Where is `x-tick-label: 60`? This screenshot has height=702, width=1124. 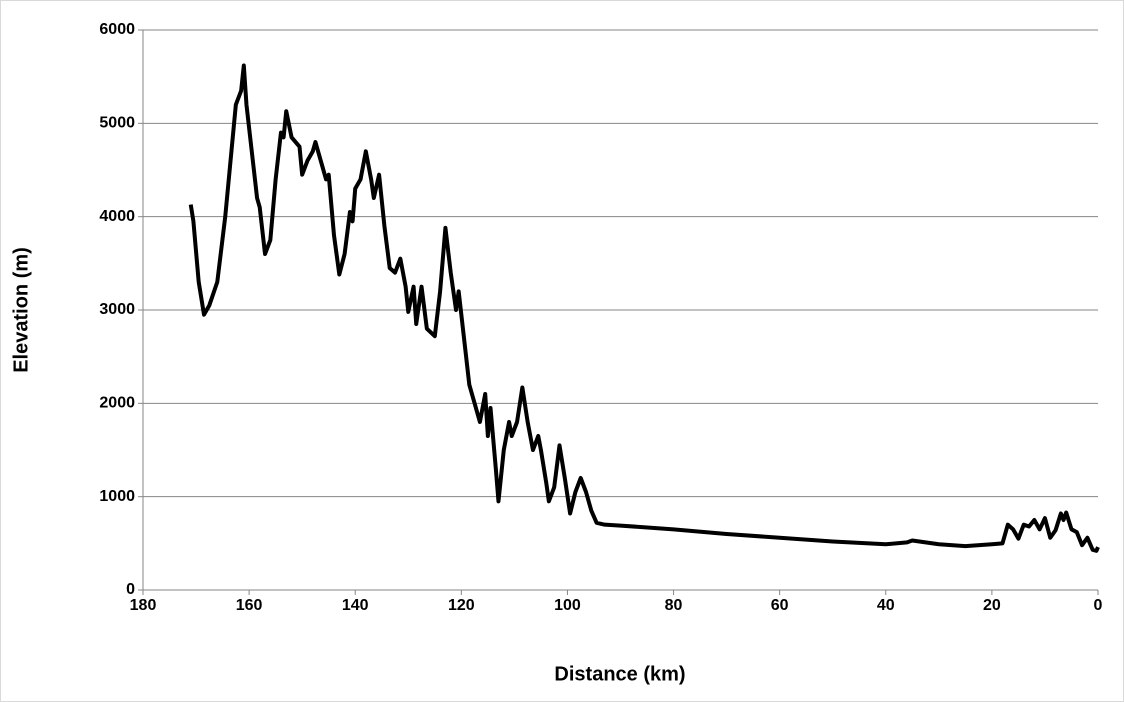 x-tick-label: 60 is located at coordinates (780, 605).